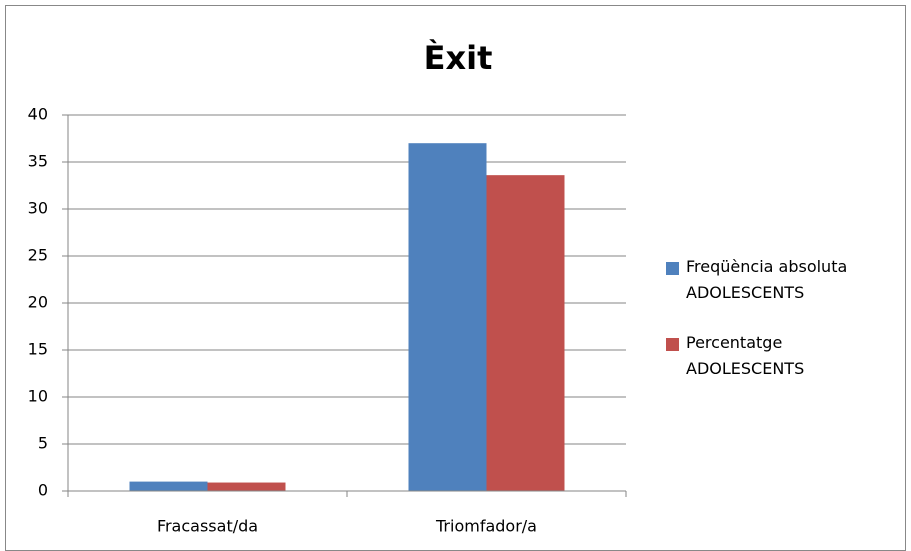 The height and width of the screenshot is (551, 911). What do you see at coordinates (207, 526) in the screenshot?
I see `x-tick-label: Fracassat/da` at bounding box center [207, 526].